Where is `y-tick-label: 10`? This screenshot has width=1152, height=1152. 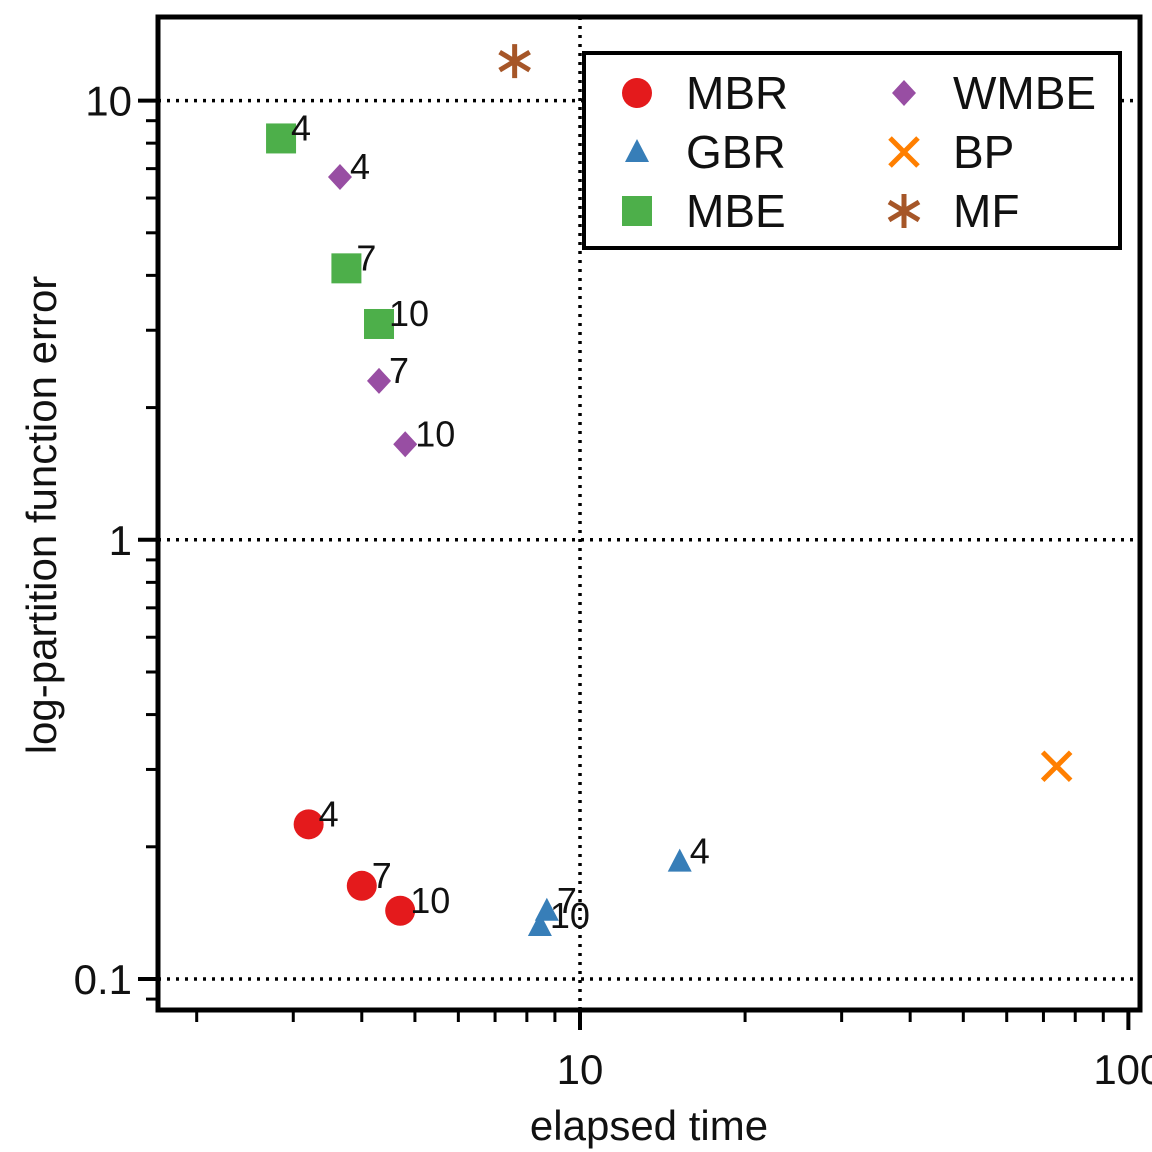
y-tick-label: 10 is located at coordinates (108, 101).